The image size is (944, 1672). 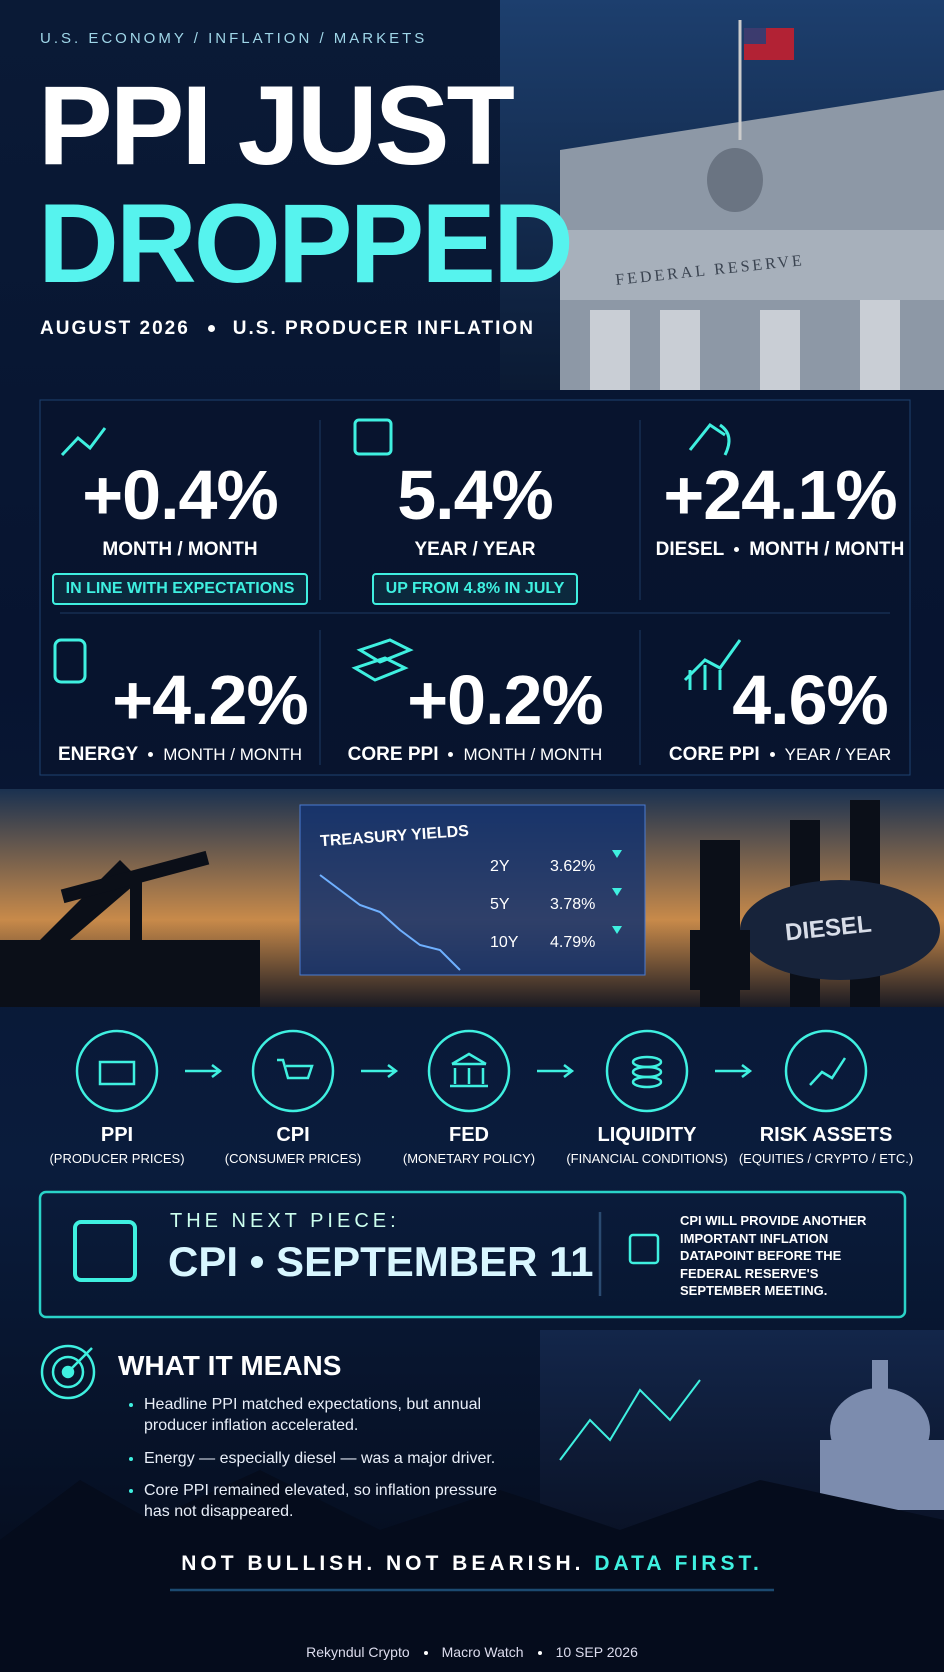 I want to click on stat: +0.2% CORE PPI MONTH / MONTH, so click(x=475, y=713).